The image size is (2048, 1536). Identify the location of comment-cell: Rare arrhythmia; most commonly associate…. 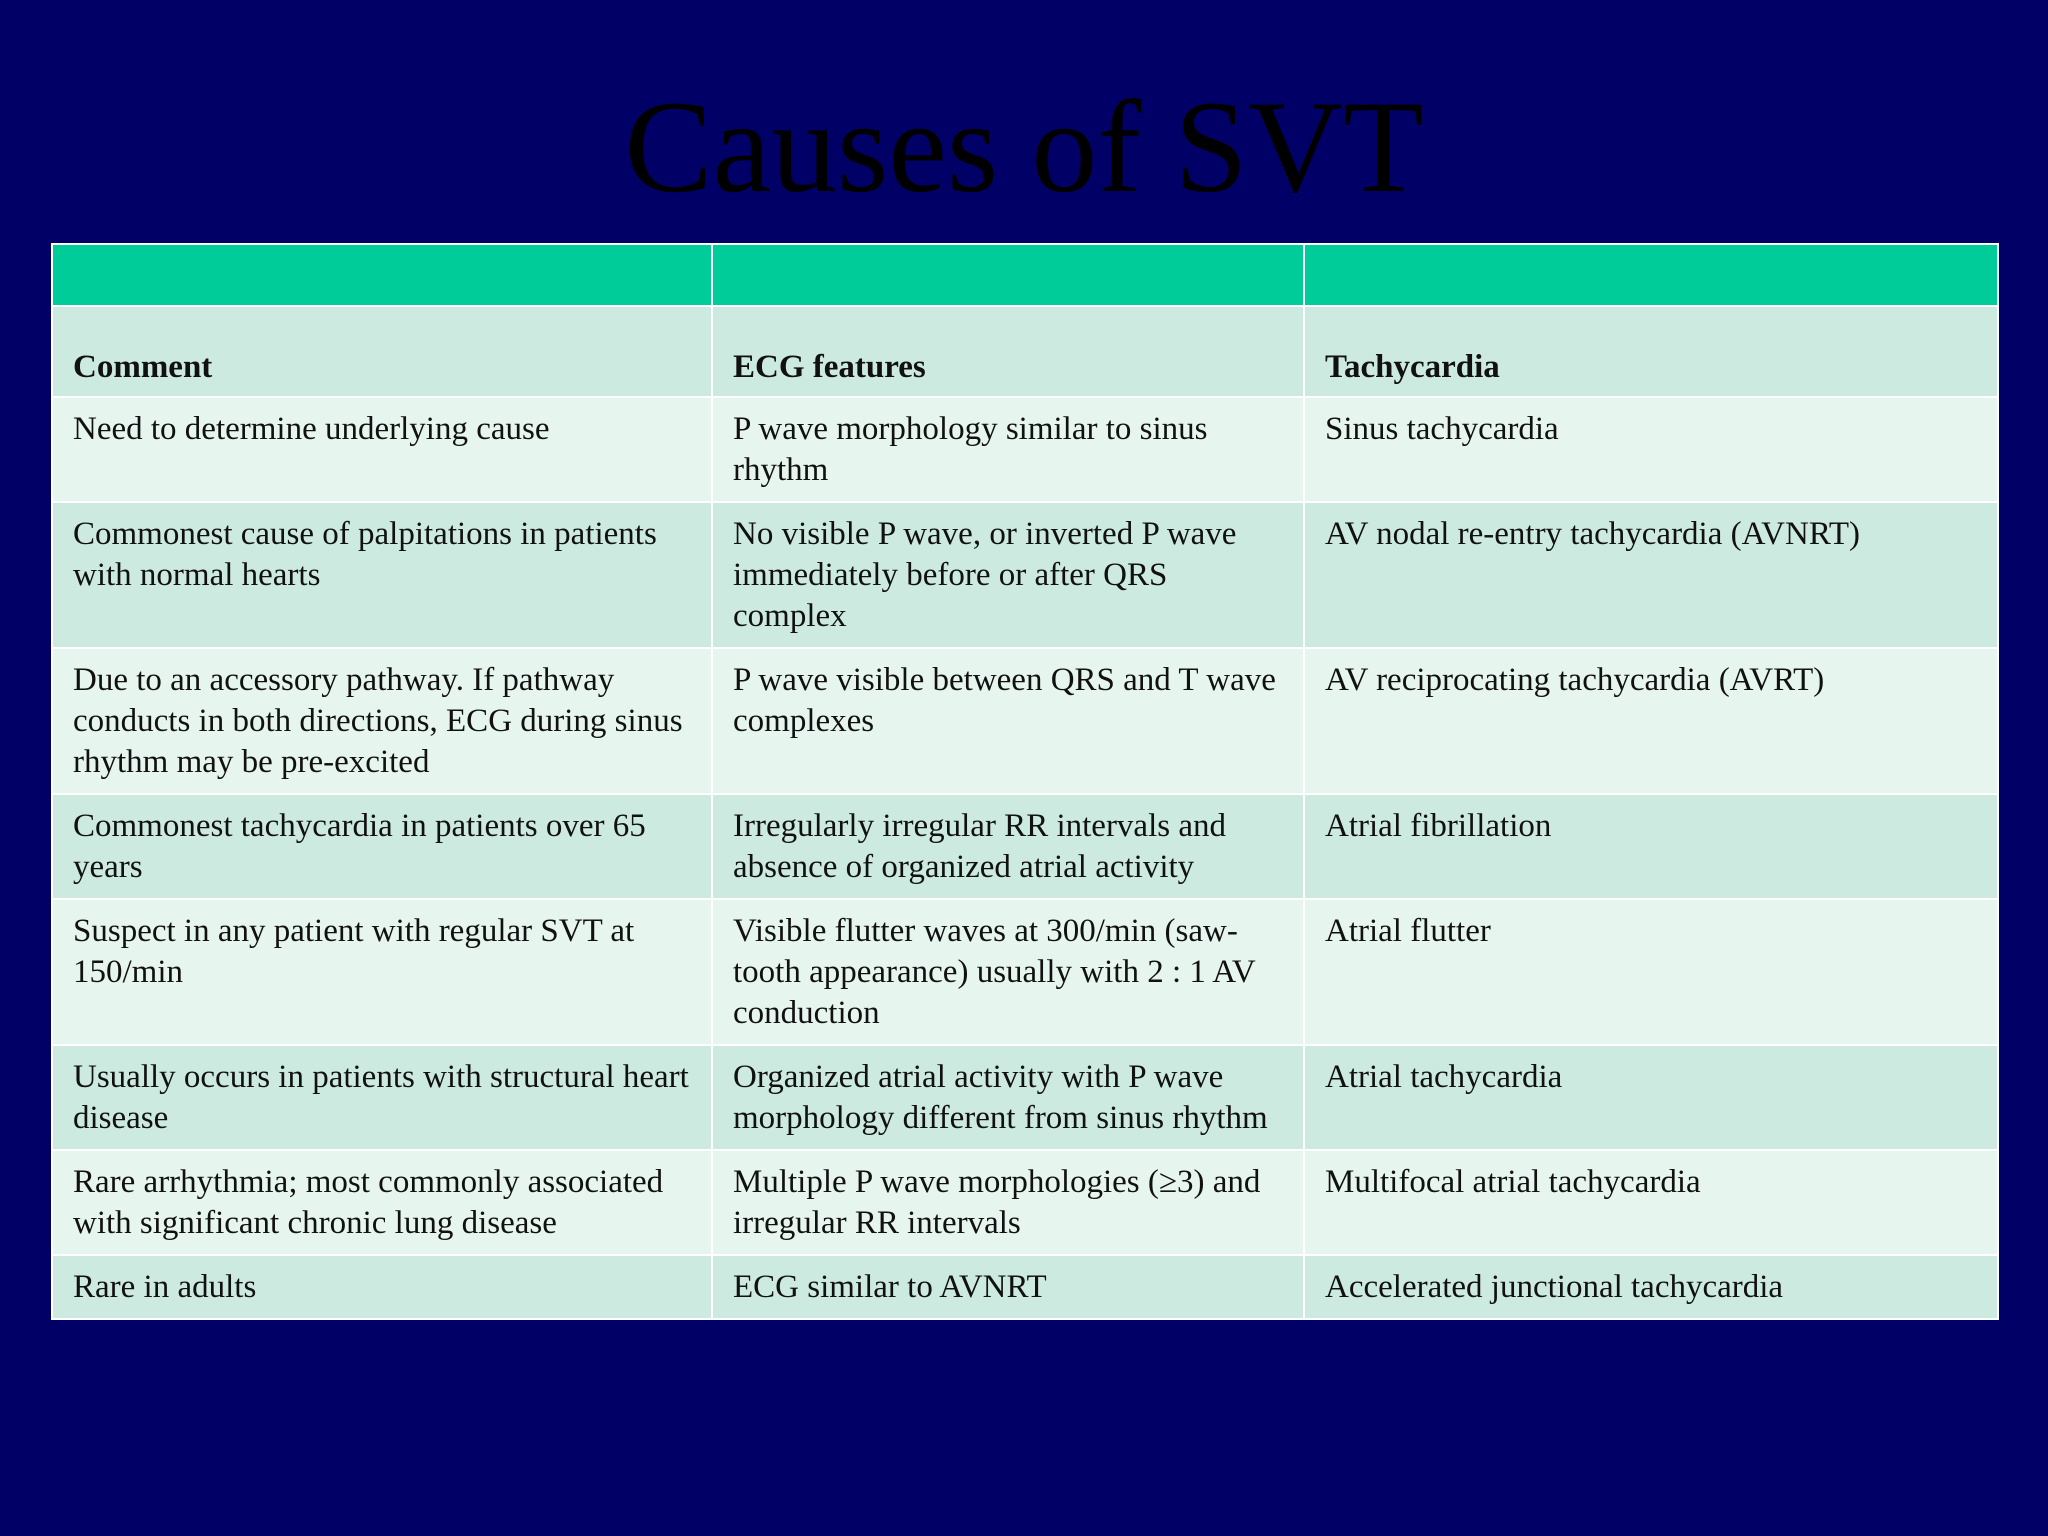
(382, 1202).